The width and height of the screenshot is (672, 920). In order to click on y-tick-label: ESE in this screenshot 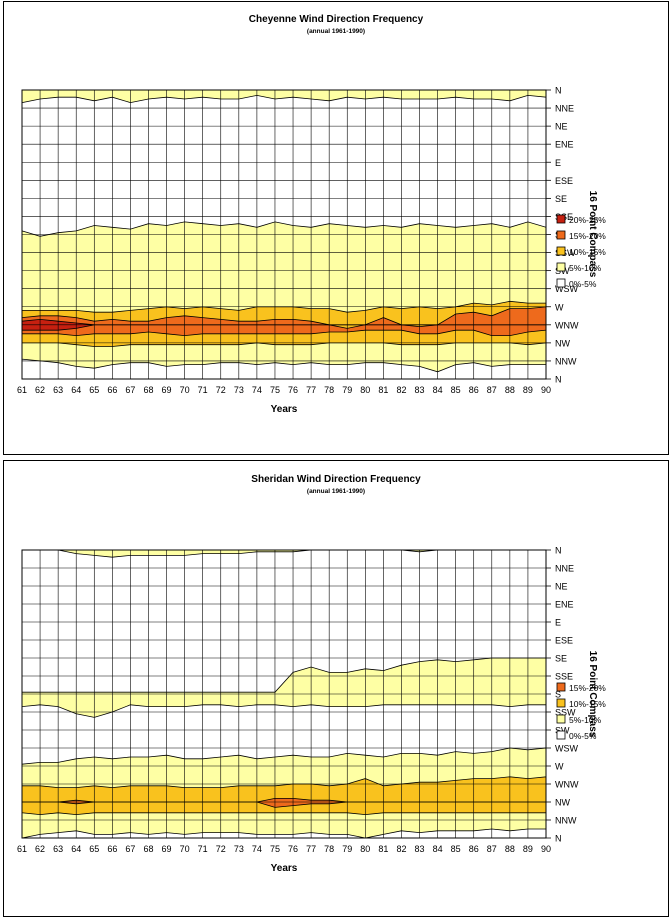, I will do `click(564, 641)`.